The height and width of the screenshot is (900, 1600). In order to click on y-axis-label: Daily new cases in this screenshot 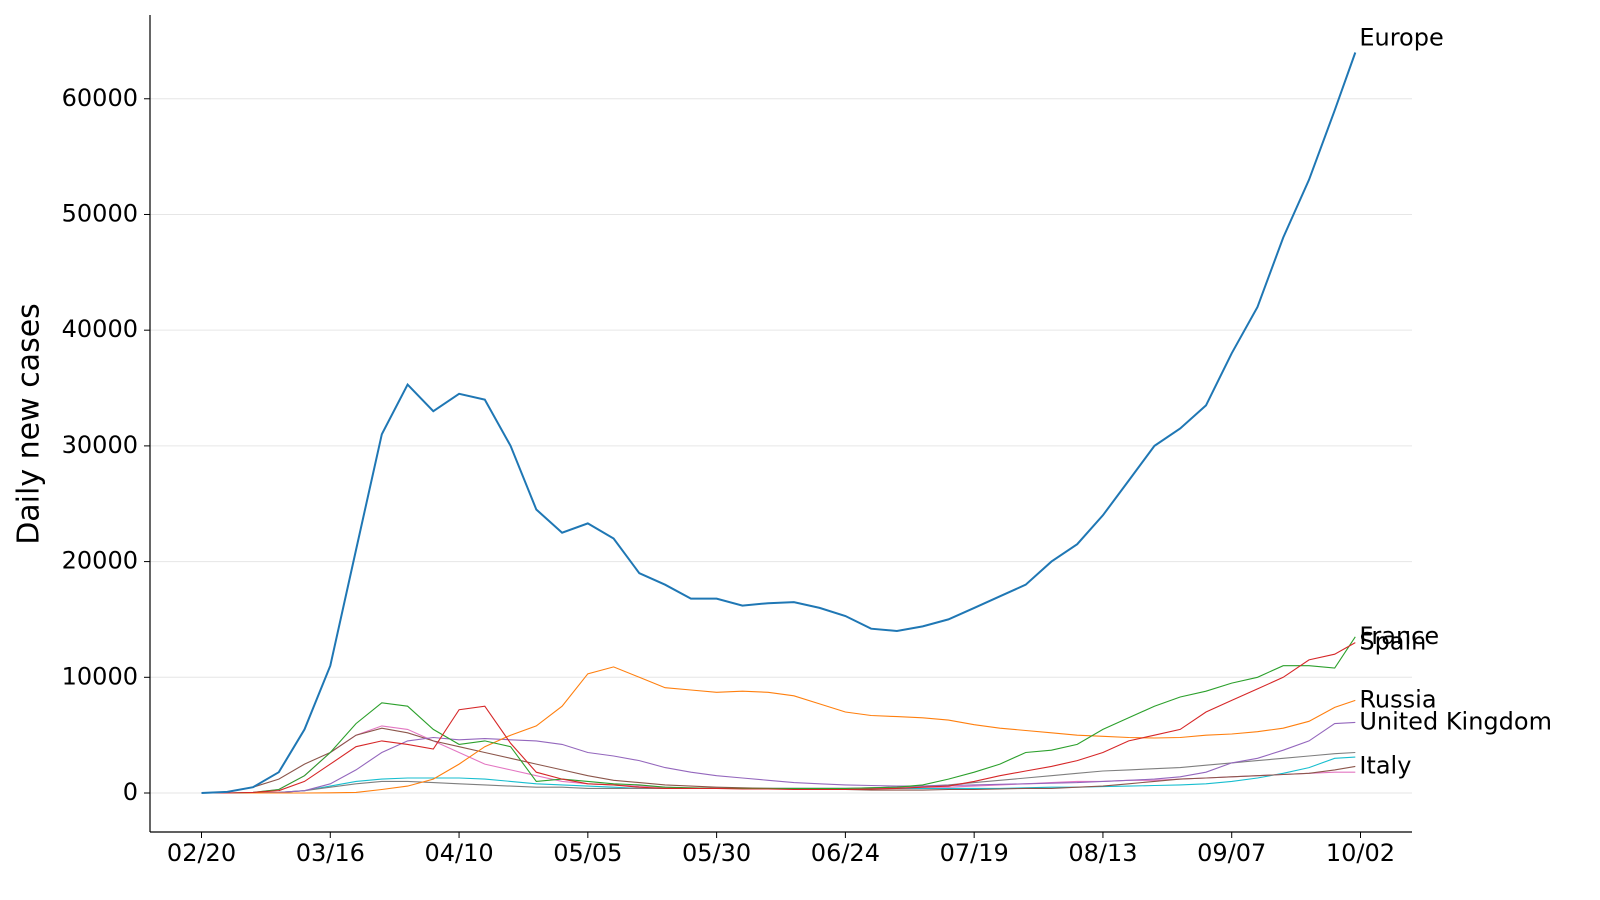, I will do `click(29, 424)`.